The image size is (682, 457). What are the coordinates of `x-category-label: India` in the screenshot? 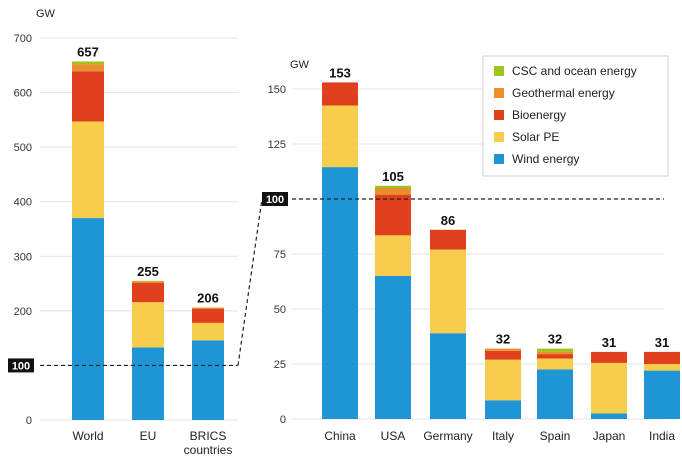 It's located at (662, 436).